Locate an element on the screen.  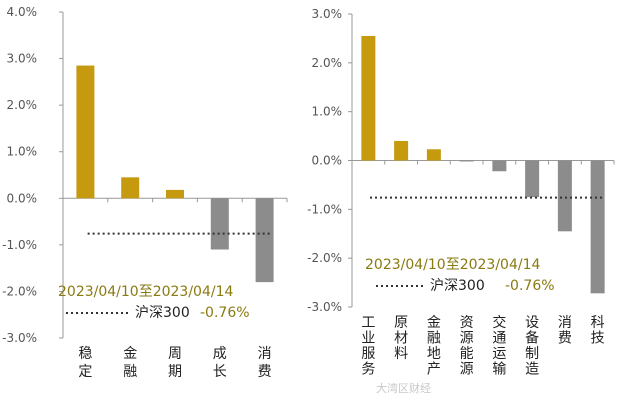
category-label: 资源能源 is located at coordinates (467, 346).